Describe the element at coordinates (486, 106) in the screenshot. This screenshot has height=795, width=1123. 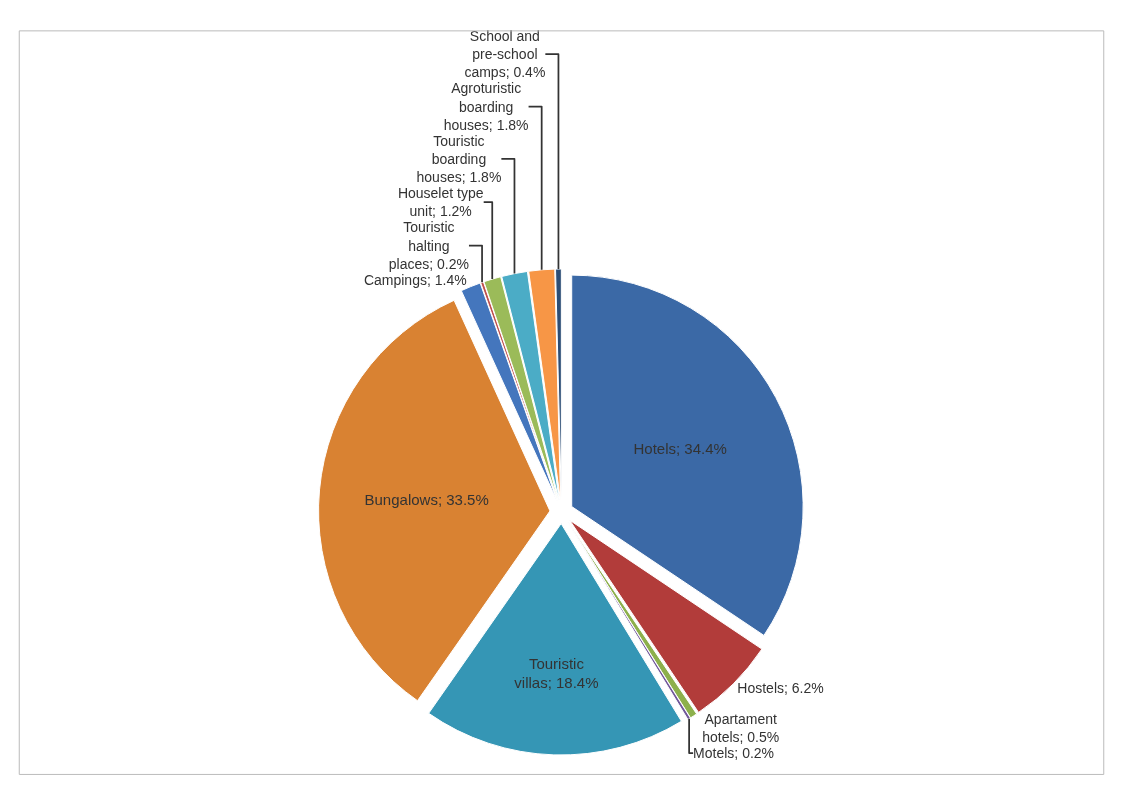
I see `slice-label: Agroturistic boarding houses; 1.8%` at that location.